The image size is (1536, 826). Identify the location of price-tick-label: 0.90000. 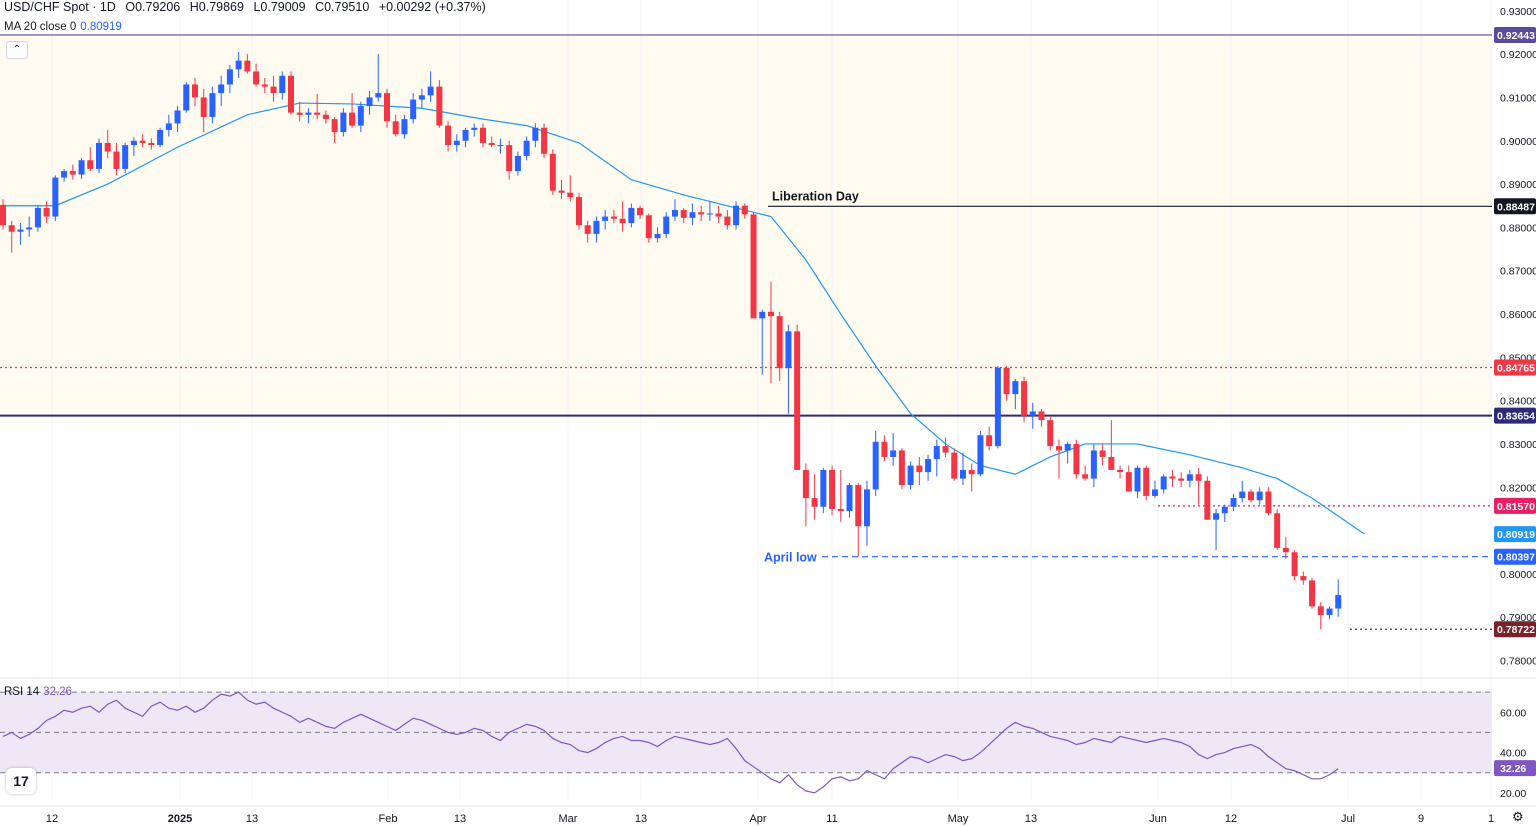
(1518, 142).